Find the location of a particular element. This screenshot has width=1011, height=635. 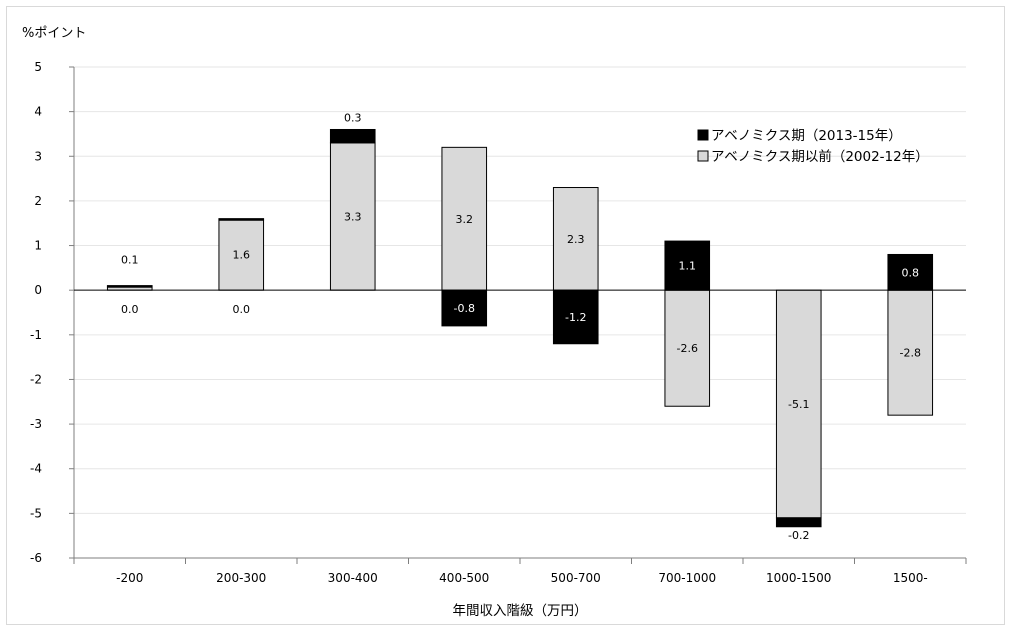

data-label-pre-abenomics: 0.1 is located at coordinates (130, 260).